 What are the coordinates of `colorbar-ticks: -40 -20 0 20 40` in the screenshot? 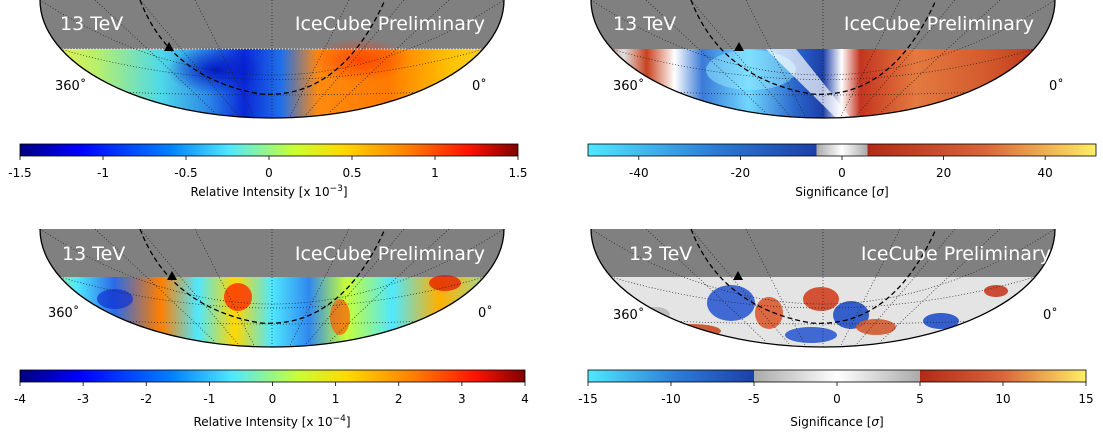 It's located at (841, 168).